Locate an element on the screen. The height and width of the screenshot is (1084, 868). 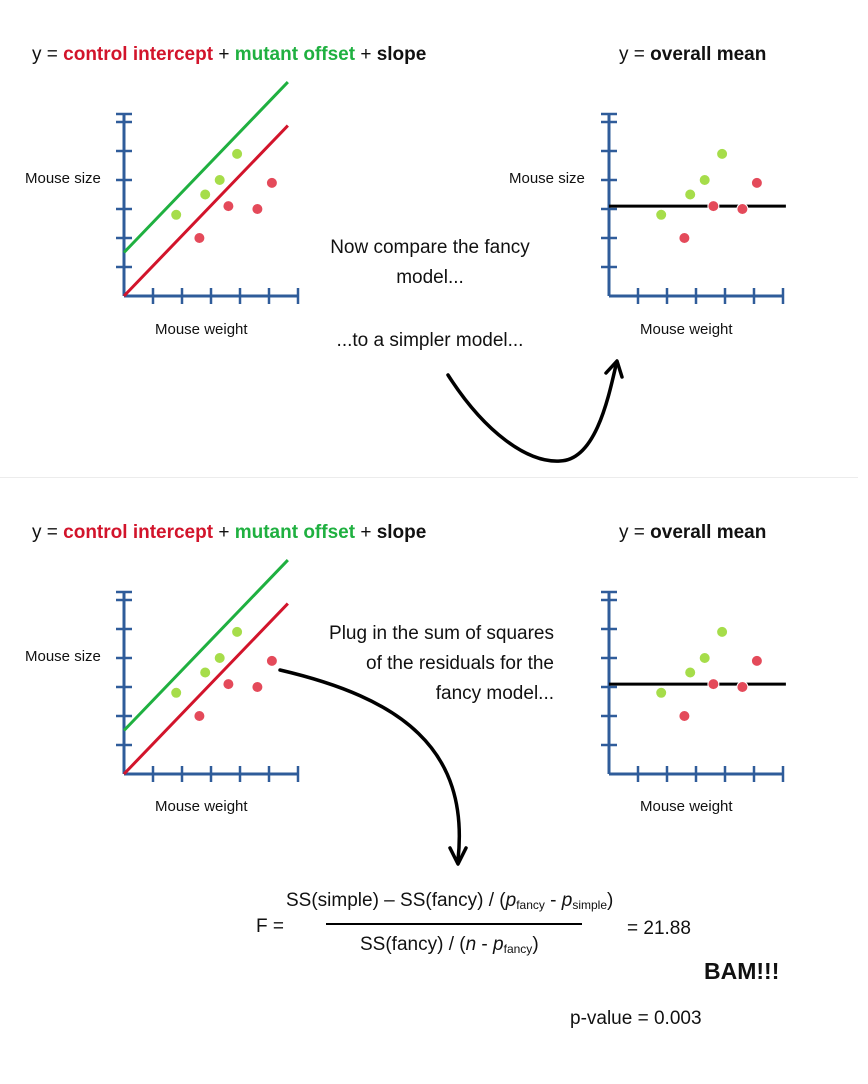
caption-line: of the residuals for the is located at coordinates (460, 663).